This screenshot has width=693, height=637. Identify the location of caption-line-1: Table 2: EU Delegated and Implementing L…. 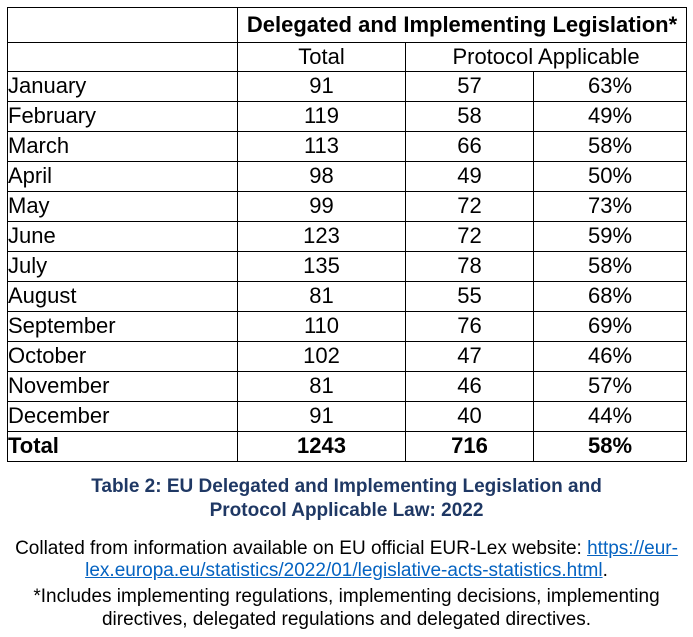
(346, 486).